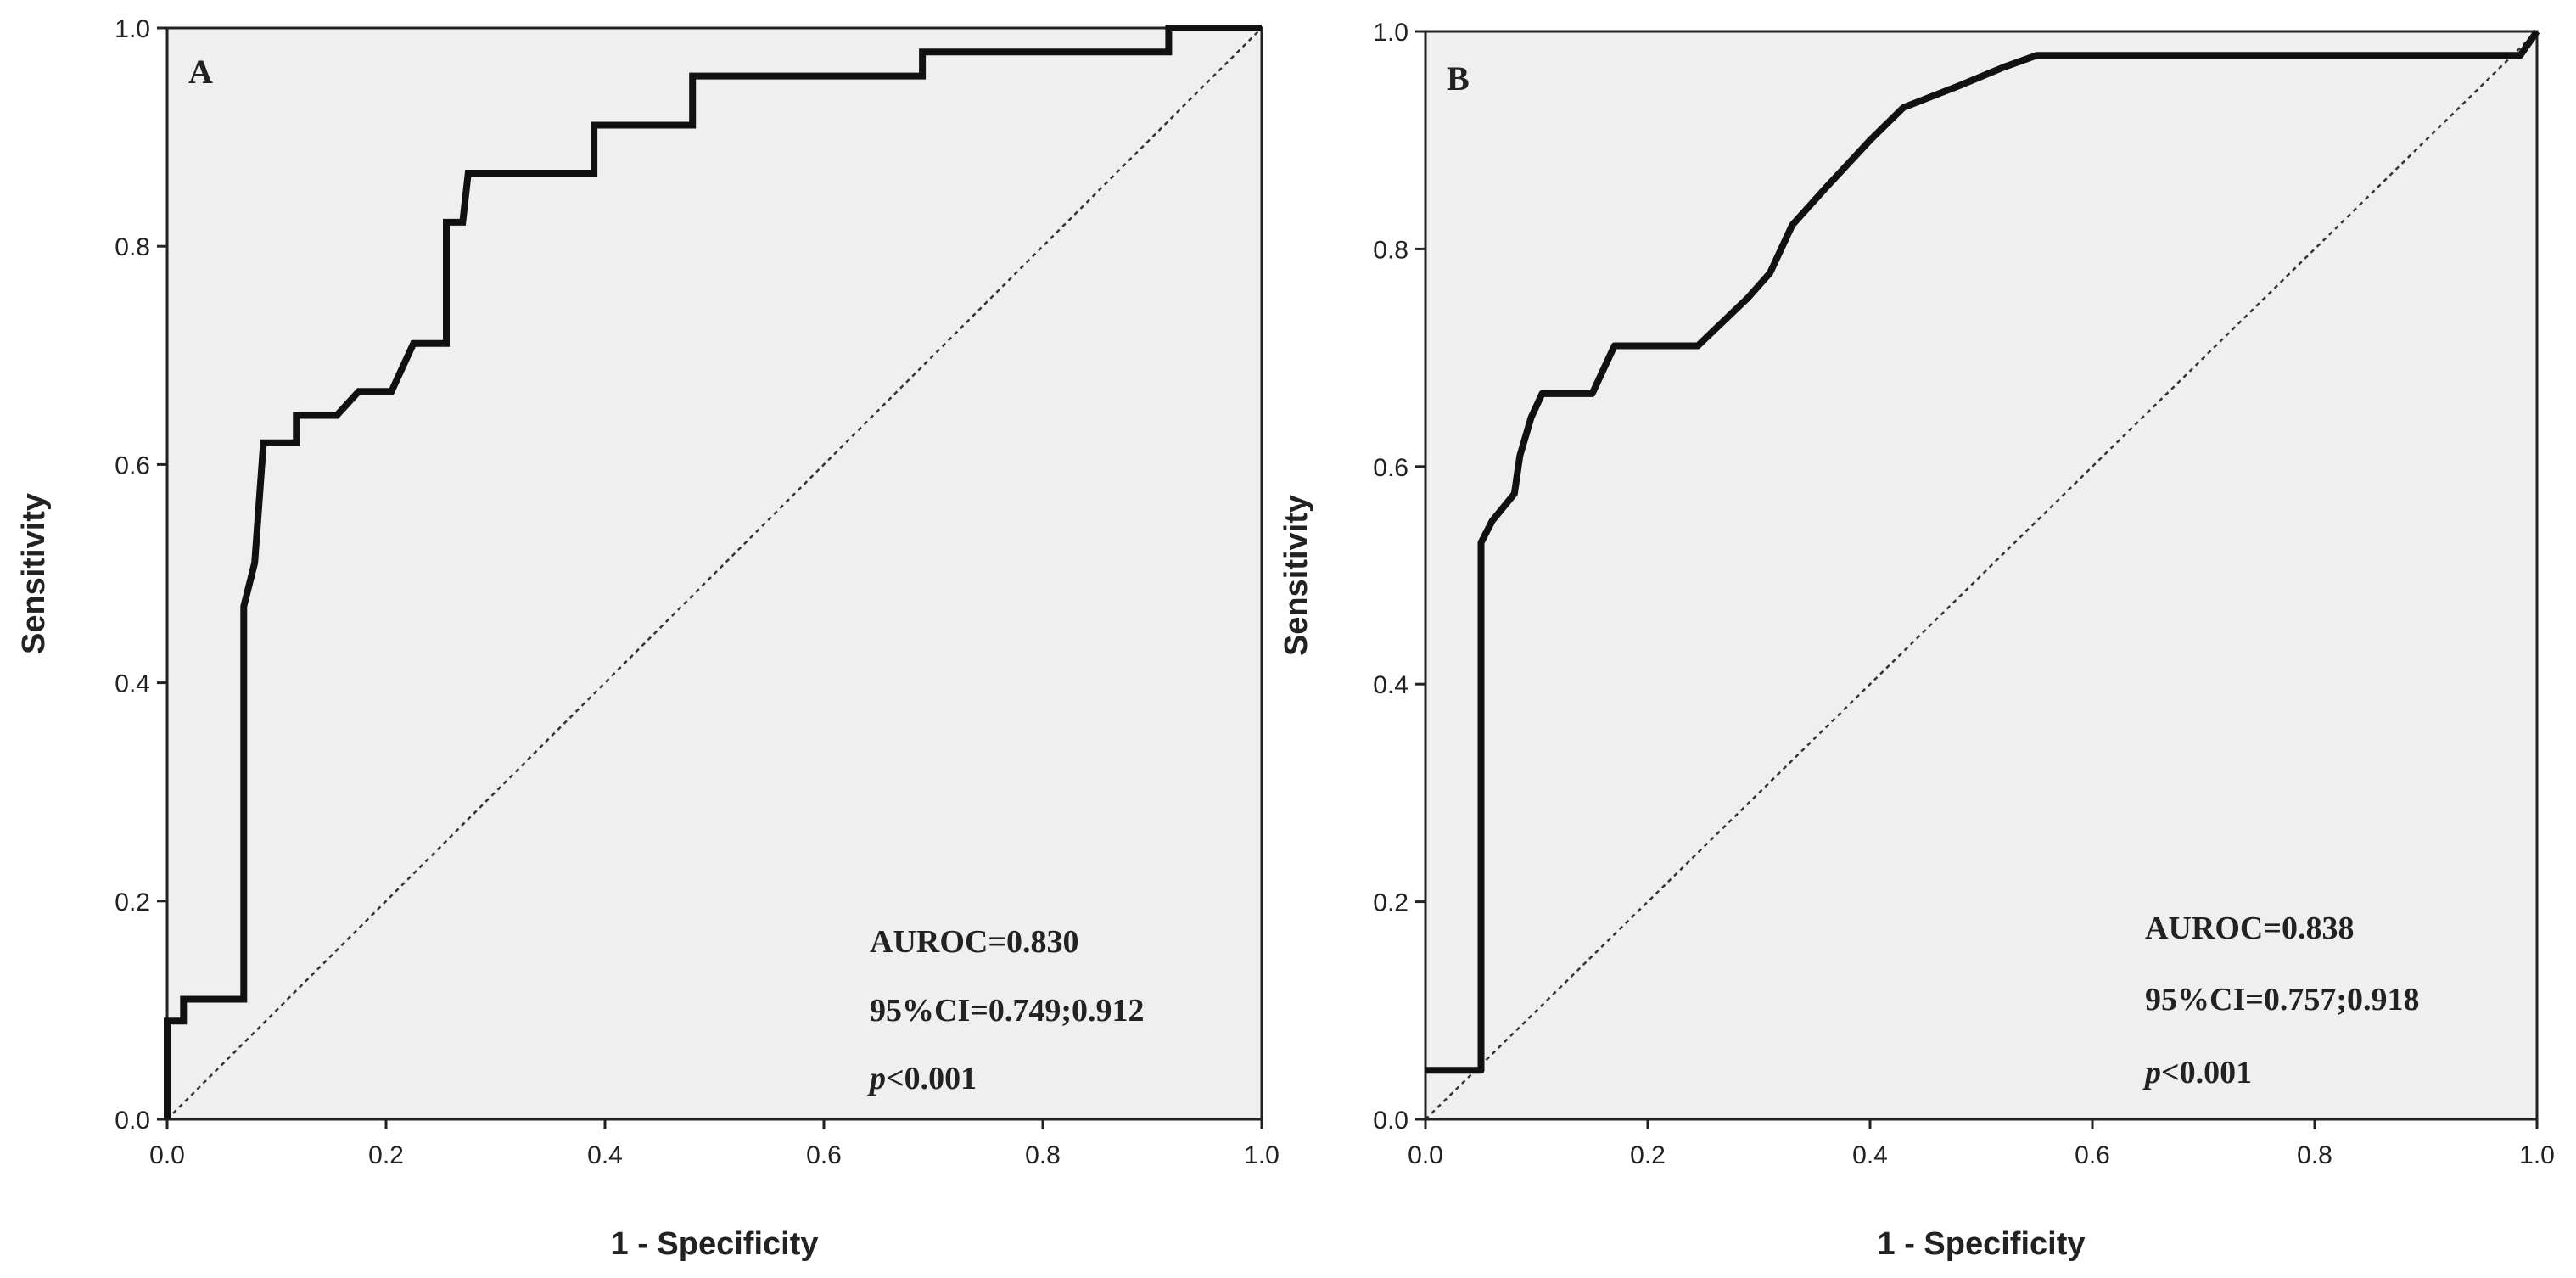 This screenshot has height=1278, width=2576. What do you see at coordinates (386, 1155) in the screenshot?
I see `x-tick-label-a-1: 0.2` at bounding box center [386, 1155].